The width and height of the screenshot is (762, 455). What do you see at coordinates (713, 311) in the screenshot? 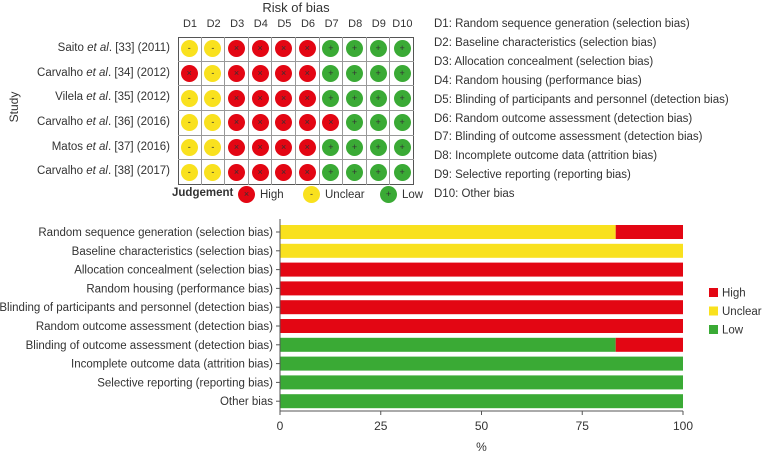
I see `legend-swatch-unclear` at bounding box center [713, 311].